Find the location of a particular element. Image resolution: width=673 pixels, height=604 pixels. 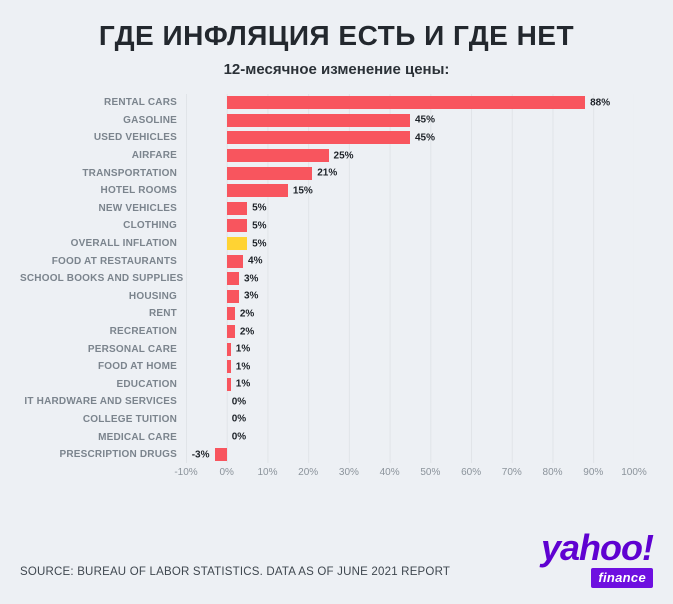

axis-tick-label: -10% is located at coordinates (186, 473).